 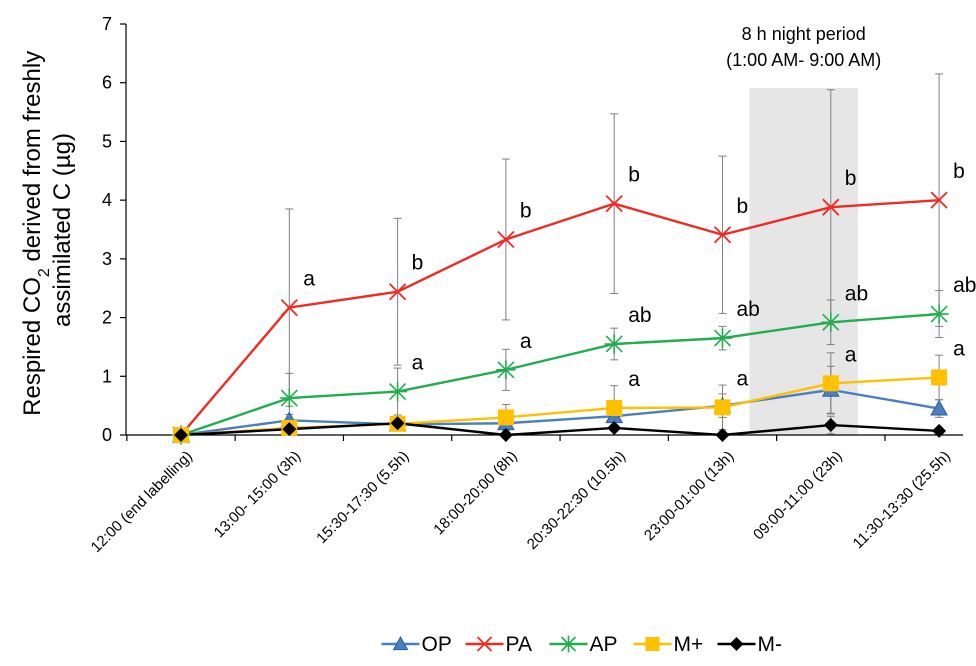 I want to click on y-axis-label-line2: assimilated C (µg), so click(x=62, y=230).